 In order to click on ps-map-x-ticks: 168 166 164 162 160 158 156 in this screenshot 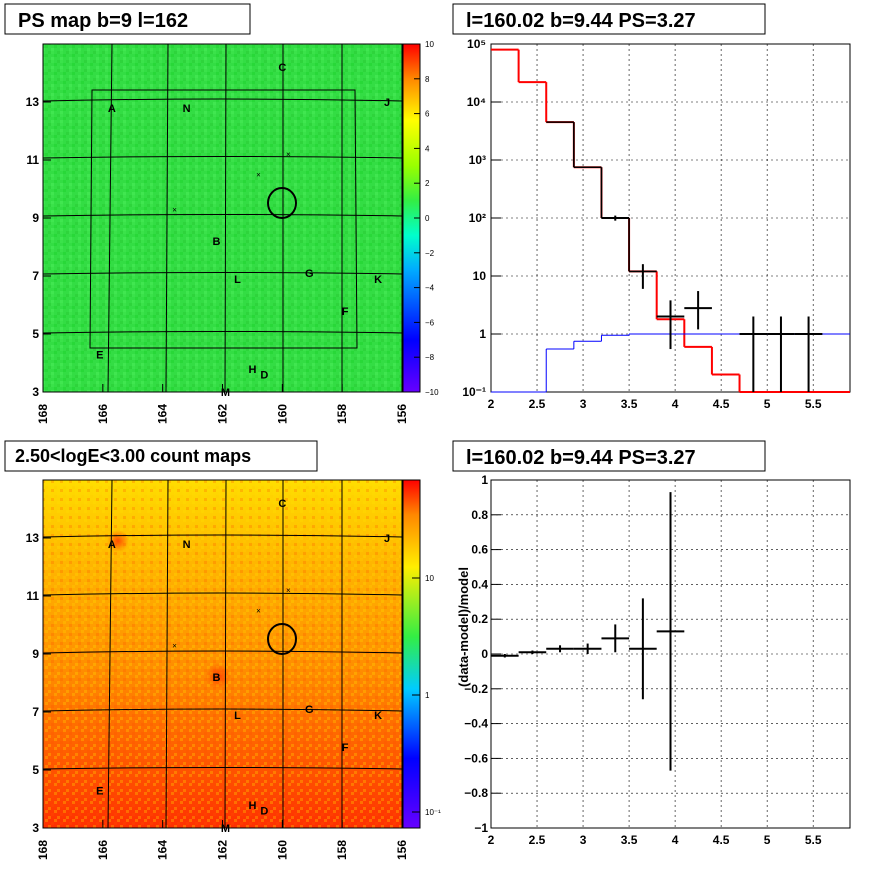, I will do `click(222, 404)`.